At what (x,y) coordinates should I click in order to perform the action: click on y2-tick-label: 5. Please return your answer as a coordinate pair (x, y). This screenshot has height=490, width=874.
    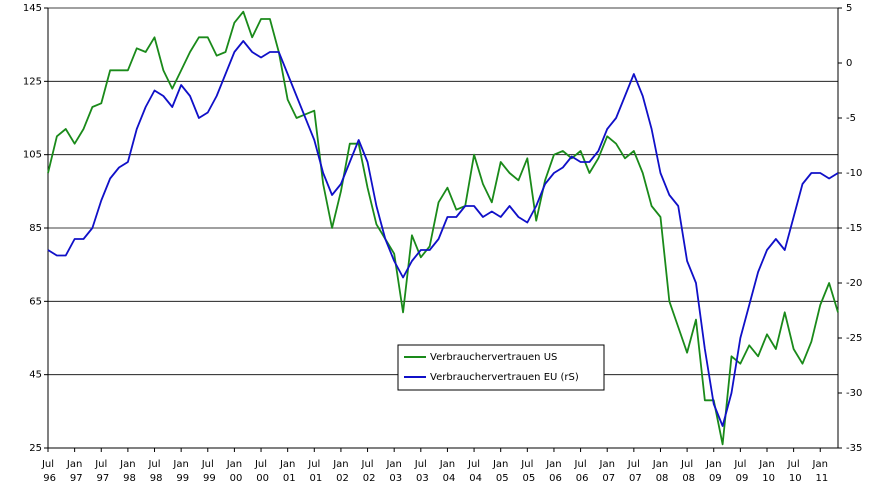
    Looking at the image, I should click on (849, 8).